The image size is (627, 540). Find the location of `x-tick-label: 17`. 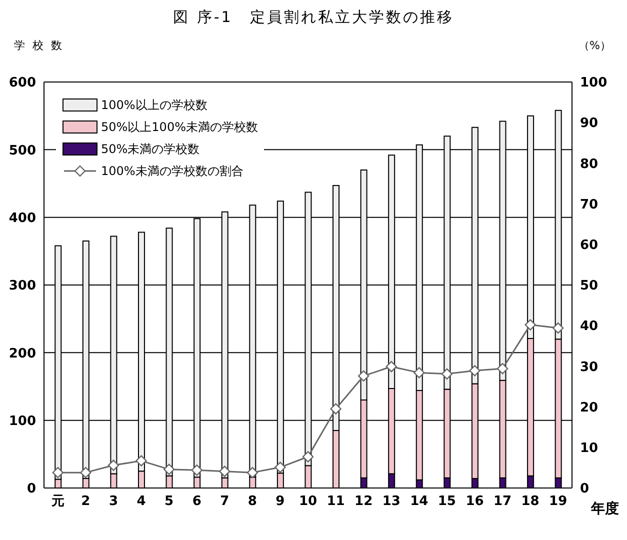

x-tick-label: 17 is located at coordinates (502, 502).